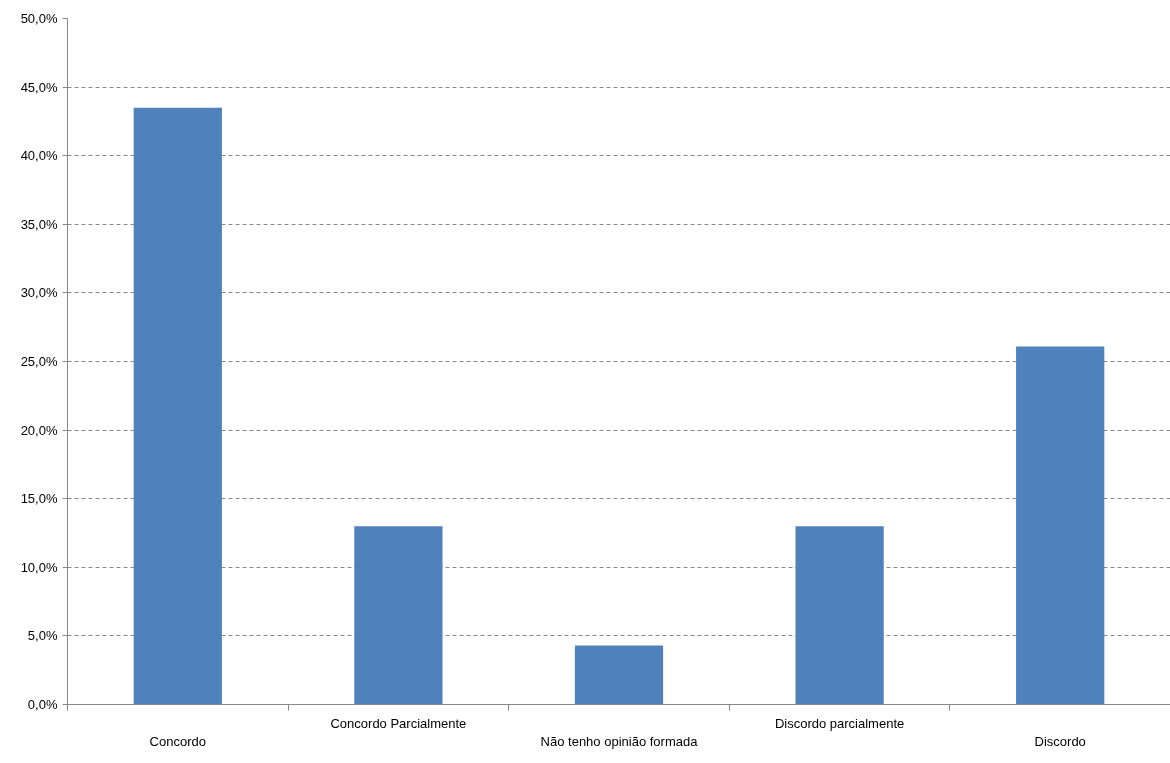 This screenshot has height=763, width=1170. What do you see at coordinates (39, 567) in the screenshot?
I see `y-tick-label: 10,0%` at bounding box center [39, 567].